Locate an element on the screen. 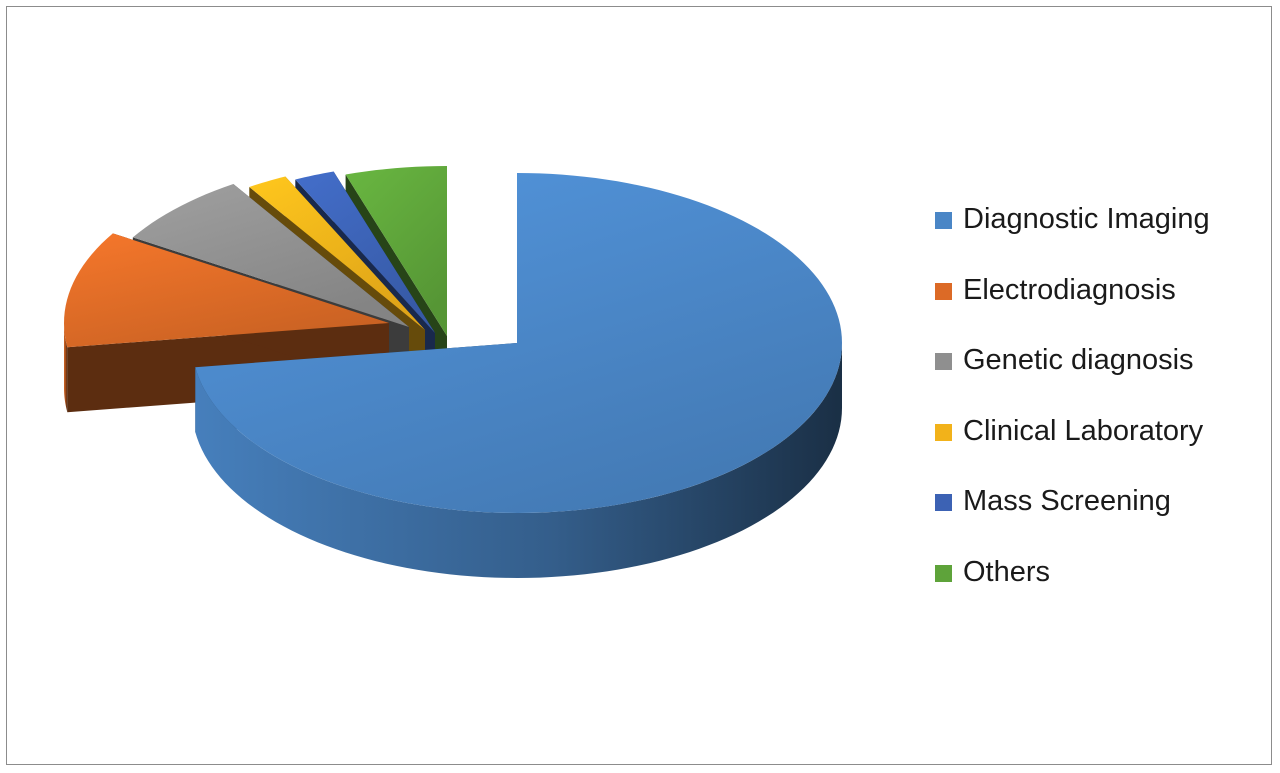 The image size is (1280, 773). legend-label: Mass Screening is located at coordinates (1067, 501).